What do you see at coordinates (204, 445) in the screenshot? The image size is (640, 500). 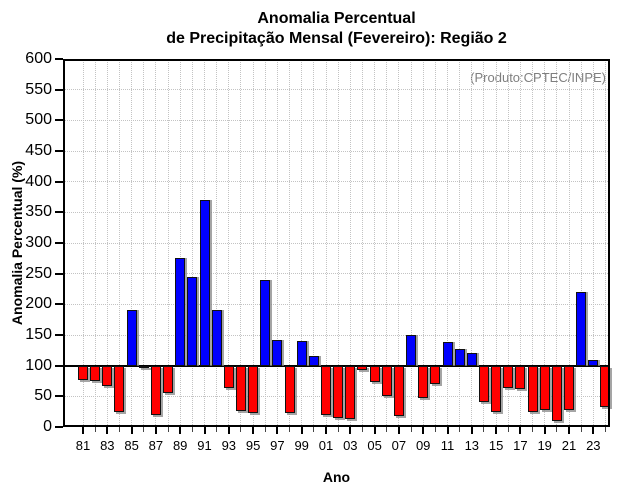 I see `x-tick-label: 91` at bounding box center [204, 445].